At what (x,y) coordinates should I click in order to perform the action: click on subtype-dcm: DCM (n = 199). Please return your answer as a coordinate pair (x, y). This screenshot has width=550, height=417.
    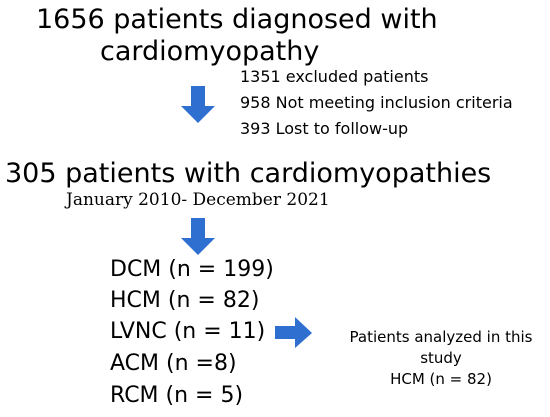
    Looking at the image, I should click on (192, 269).